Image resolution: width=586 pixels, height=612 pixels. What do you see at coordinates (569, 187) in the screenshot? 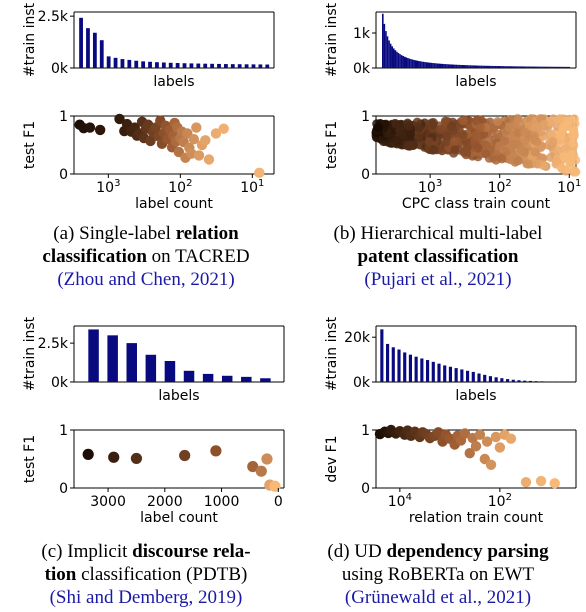
I see `b-xtick-2: 10¹` at bounding box center [569, 187].